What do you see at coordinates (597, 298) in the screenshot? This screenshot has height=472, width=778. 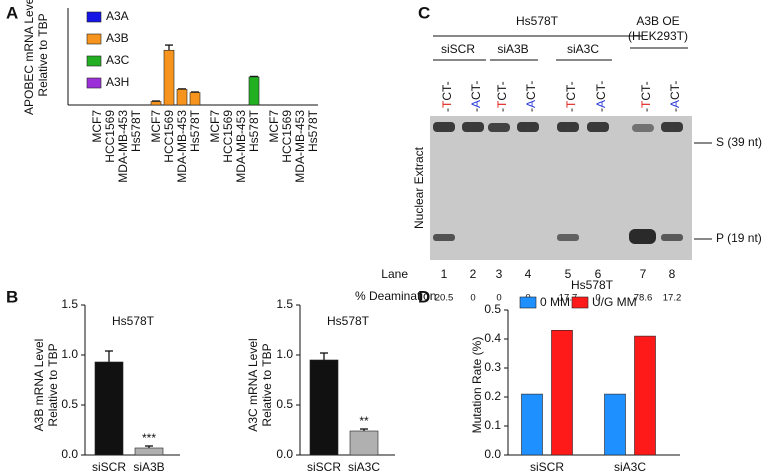 I see `deamination-value: 0` at bounding box center [597, 298].